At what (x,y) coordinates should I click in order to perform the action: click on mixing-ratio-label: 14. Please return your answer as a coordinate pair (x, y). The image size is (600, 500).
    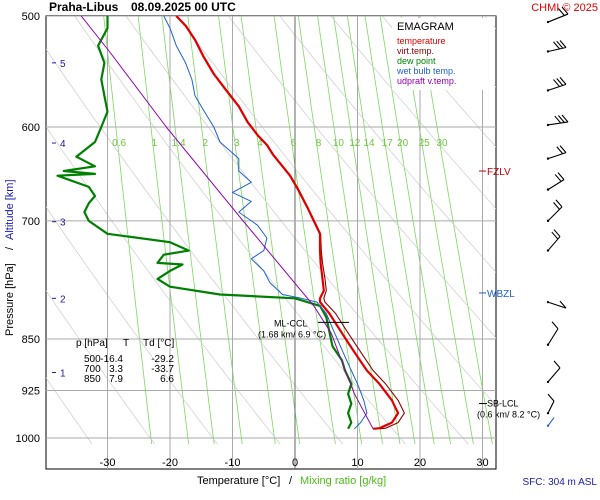
    Looking at the image, I should click on (369, 143).